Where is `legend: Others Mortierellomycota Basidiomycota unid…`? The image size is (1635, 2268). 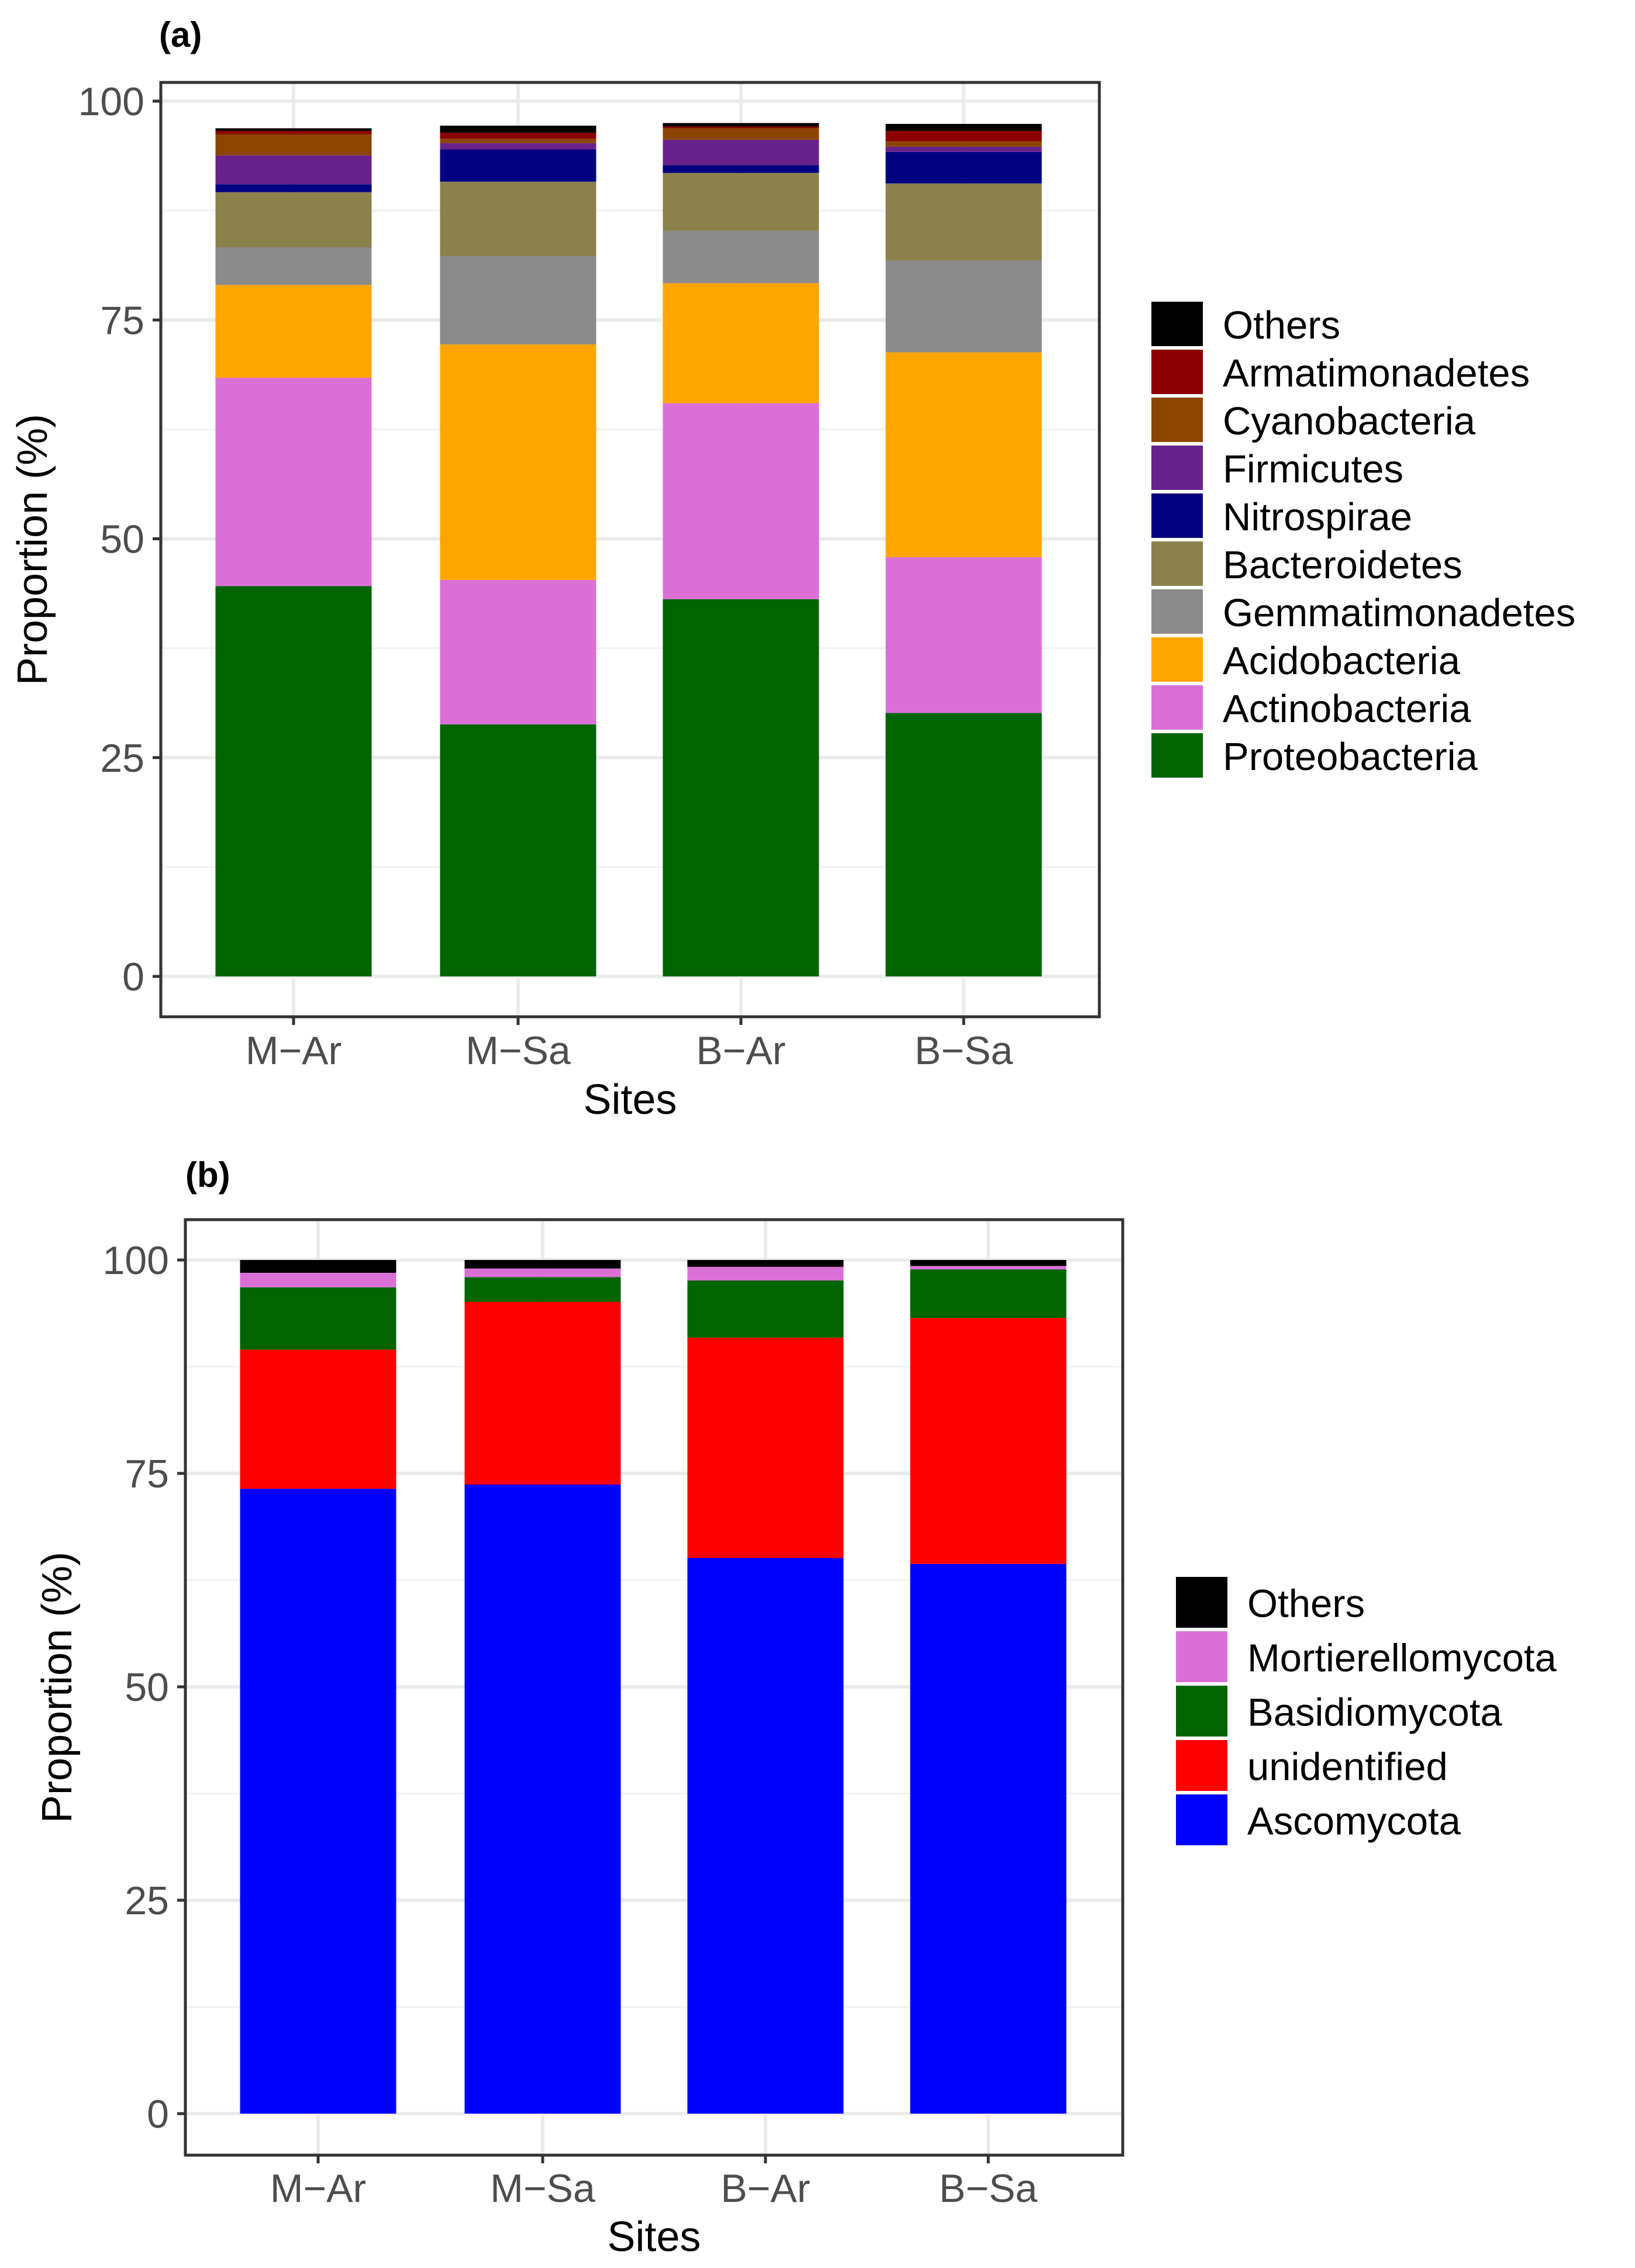 legend: Others Mortierellomycota Basidiomycota unid… is located at coordinates (1366, 1711).